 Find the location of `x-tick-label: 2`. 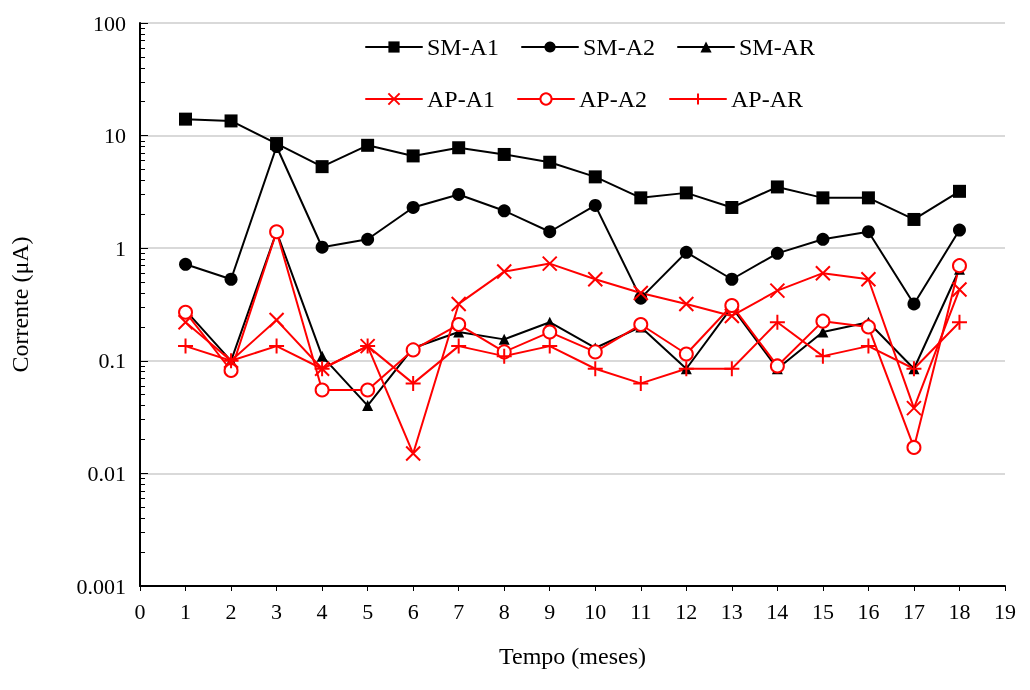

x-tick-label: 2 is located at coordinates (231, 611).